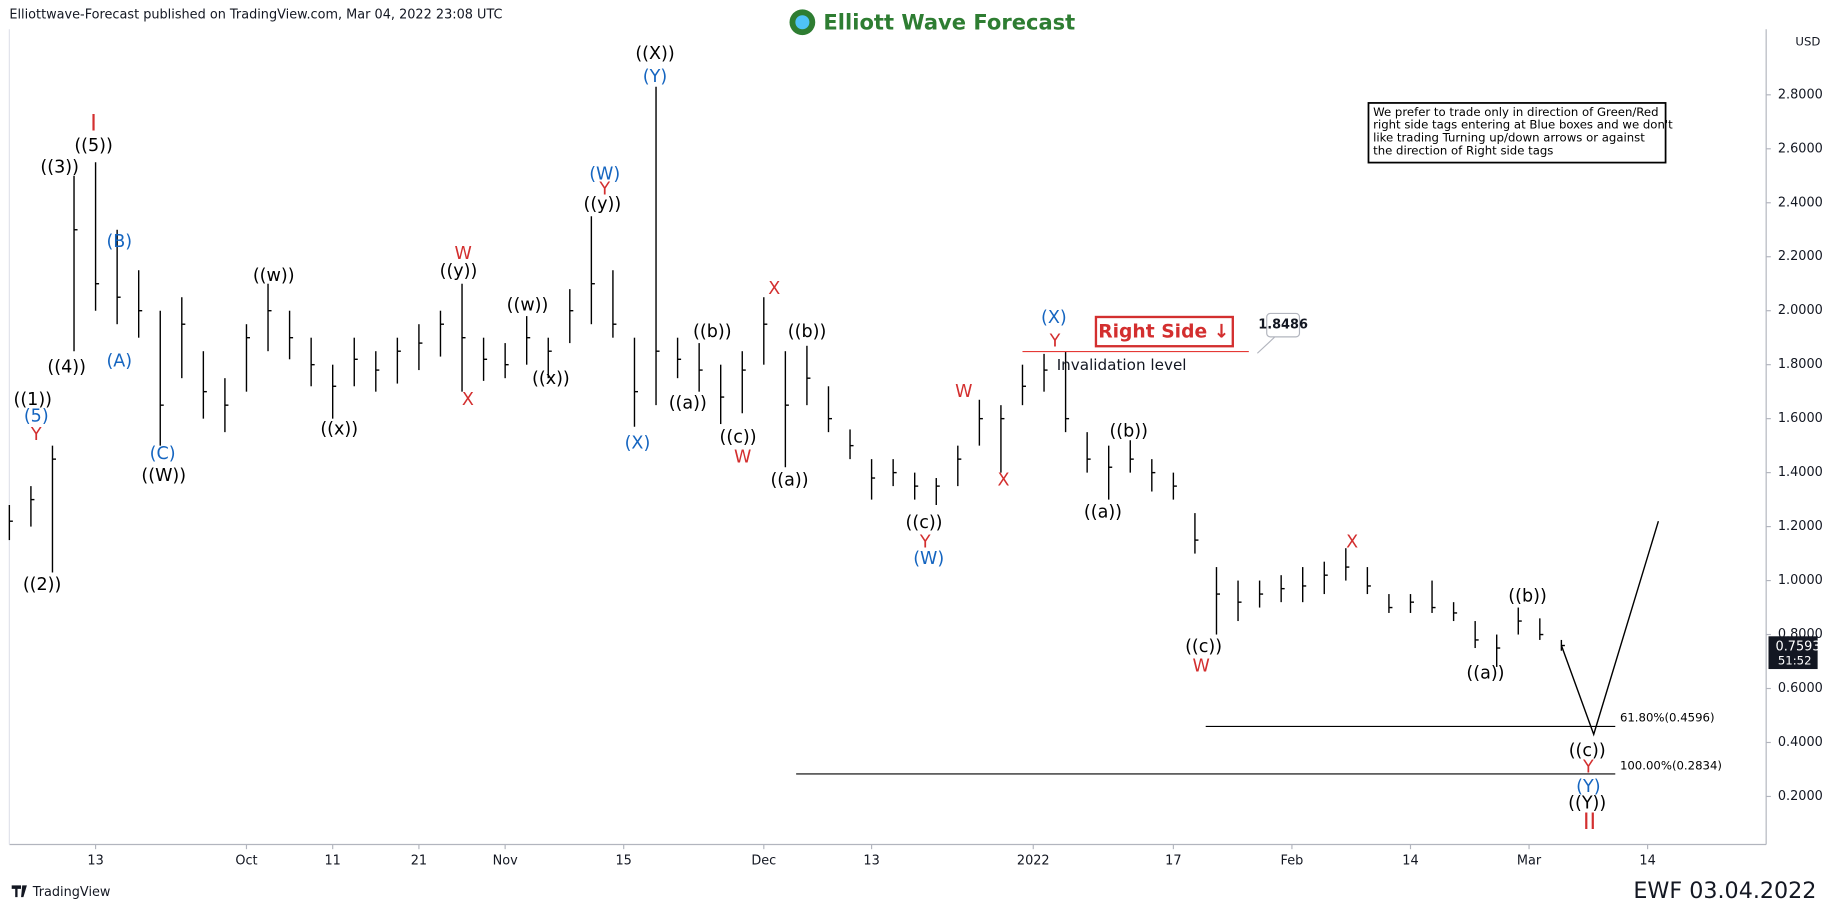  What do you see at coordinates (95, 860) in the screenshot?
I see `x-tick-label: 13` at bounding box center [95, 860].